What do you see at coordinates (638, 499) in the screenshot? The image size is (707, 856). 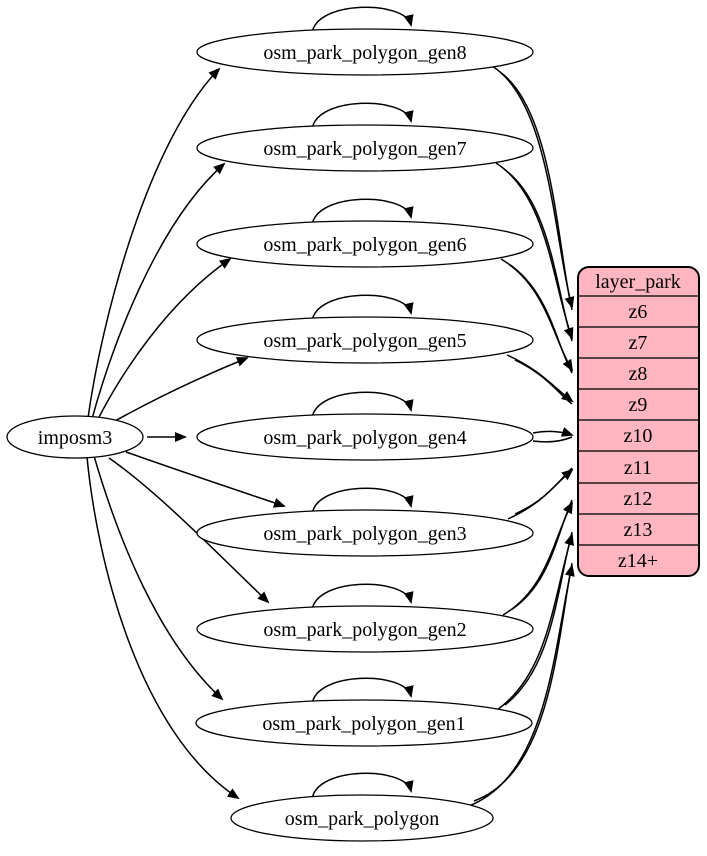 I see `layer-row-z12: z12` at bounding box center [638, 499].